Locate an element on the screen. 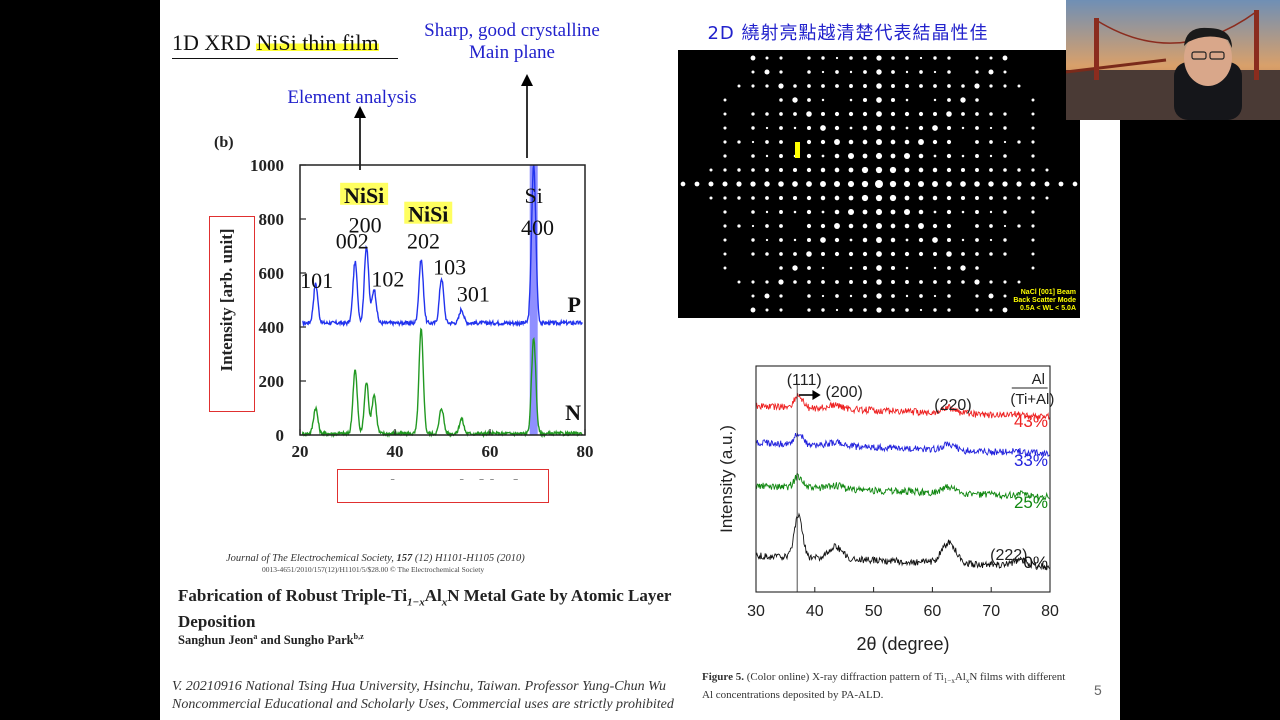 The height and width of the screenshot is (720, 1280). title-underline is located at coordinates (285, 58).